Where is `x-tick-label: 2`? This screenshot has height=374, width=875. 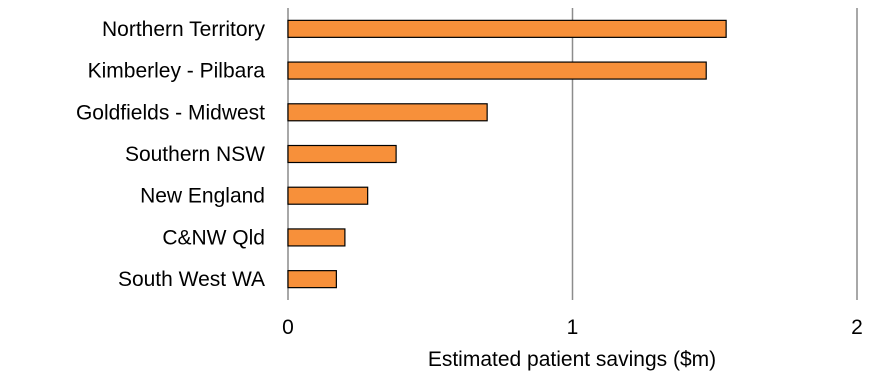 x-tick-label: 2 is located at coordinates (857, 327).